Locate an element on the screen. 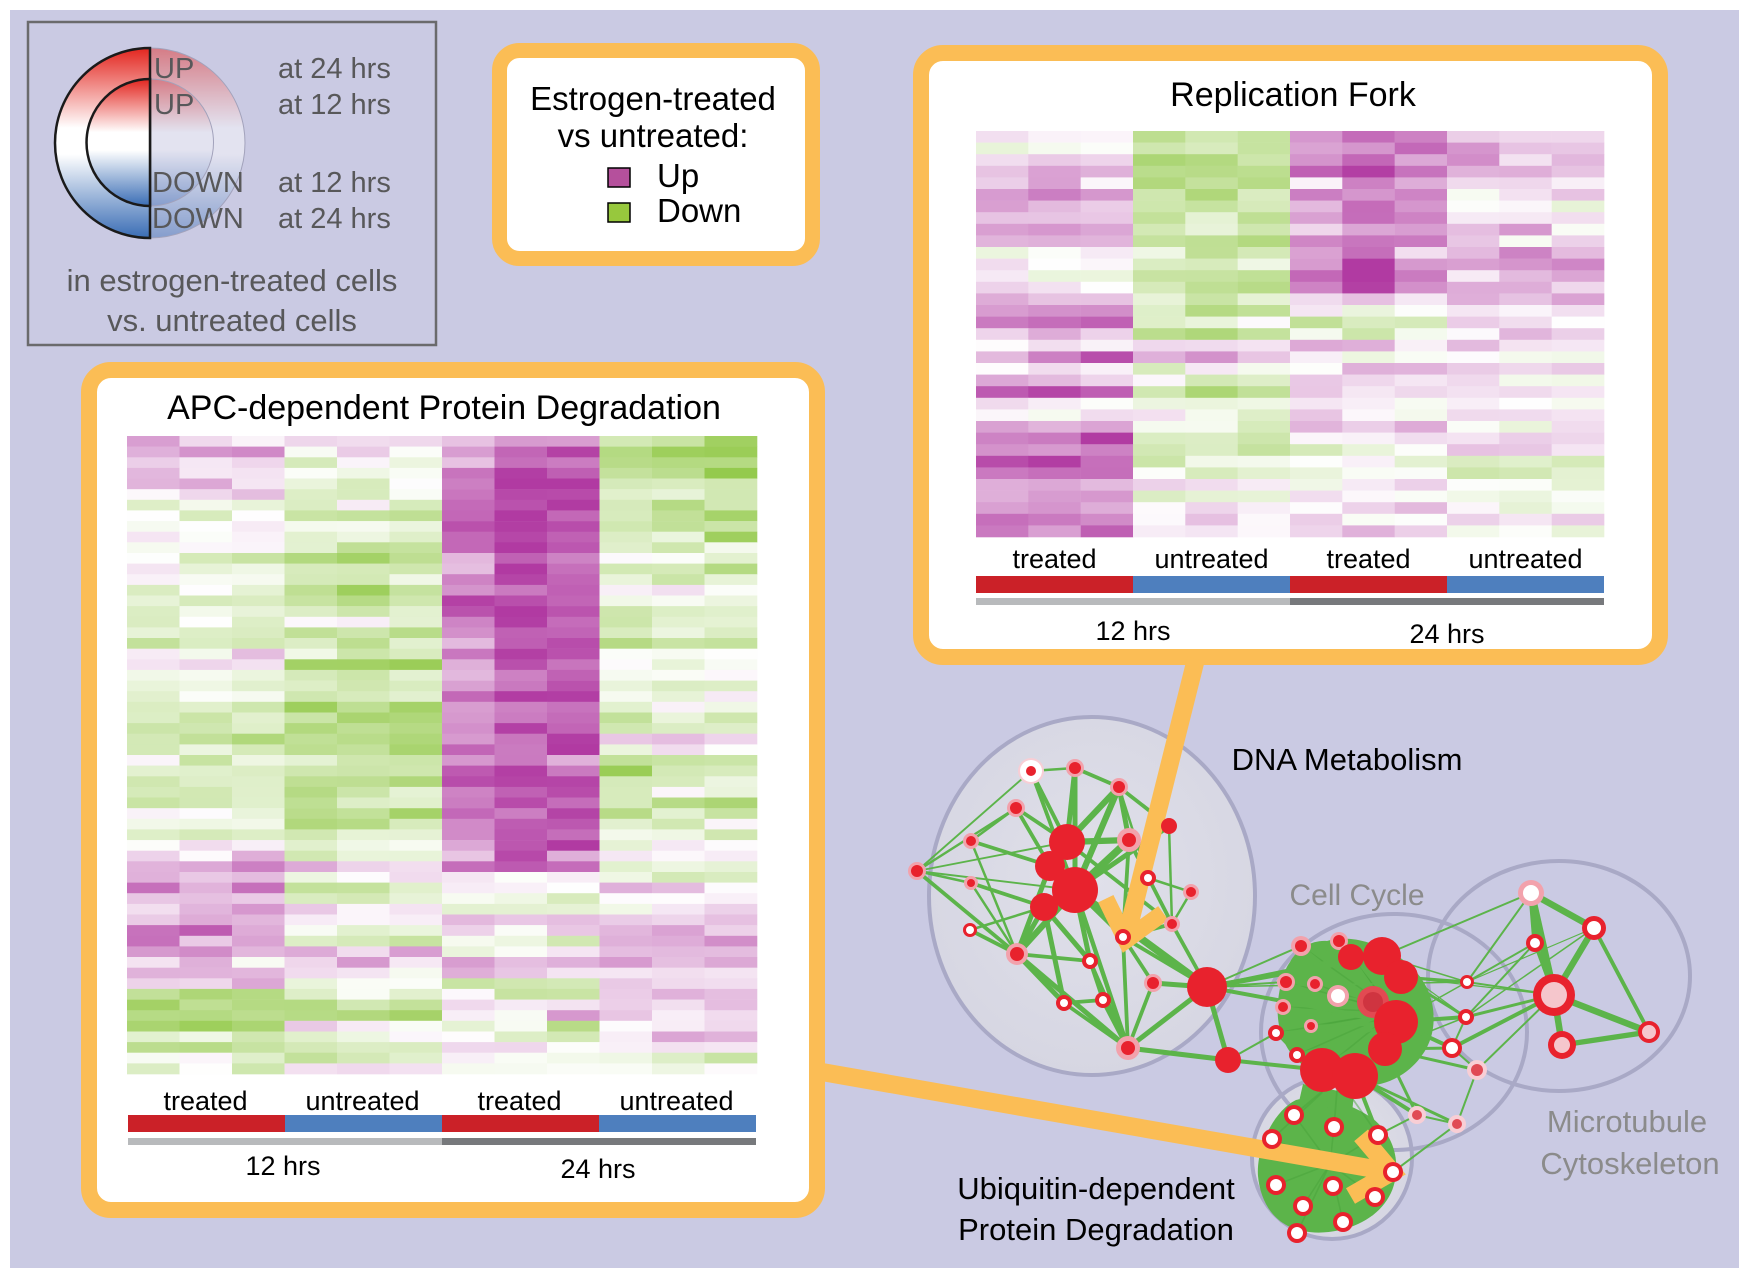 The image size is (1750, 1279). svg-text: Down is located at coordinates (699, 210).